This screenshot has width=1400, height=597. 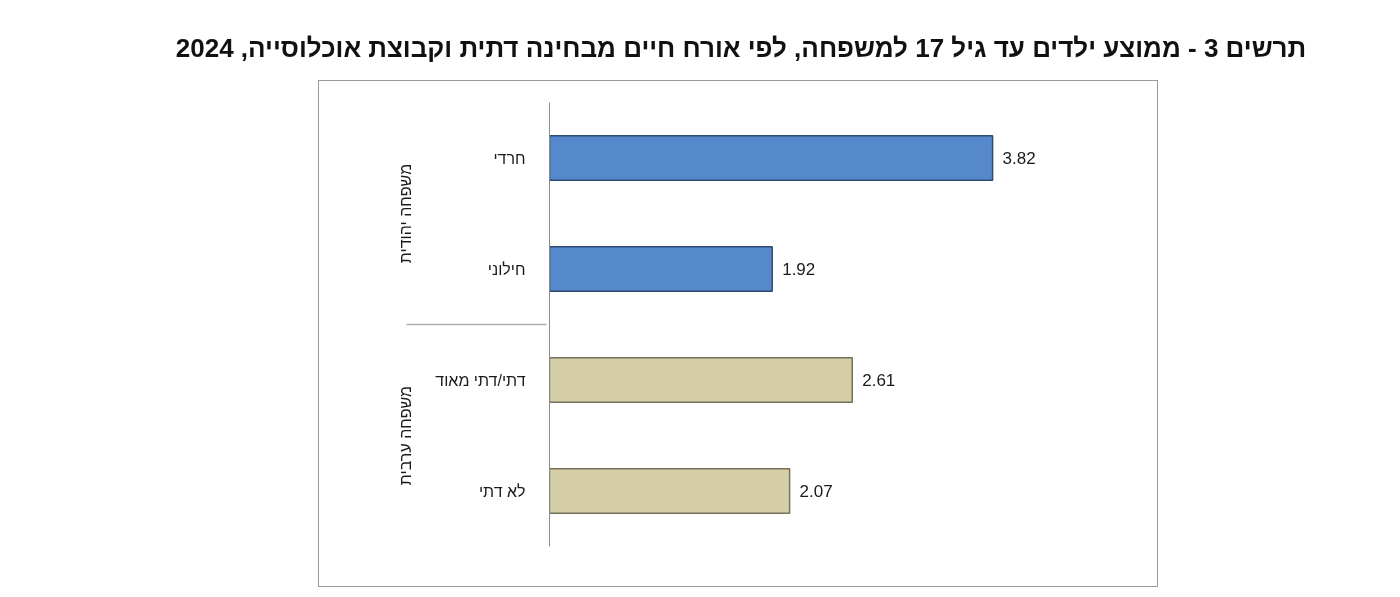 What do you see at coordinates (406, 213) in the screenshot?
I see `text: משפחה יהודית` at bounding box center [406, 213].